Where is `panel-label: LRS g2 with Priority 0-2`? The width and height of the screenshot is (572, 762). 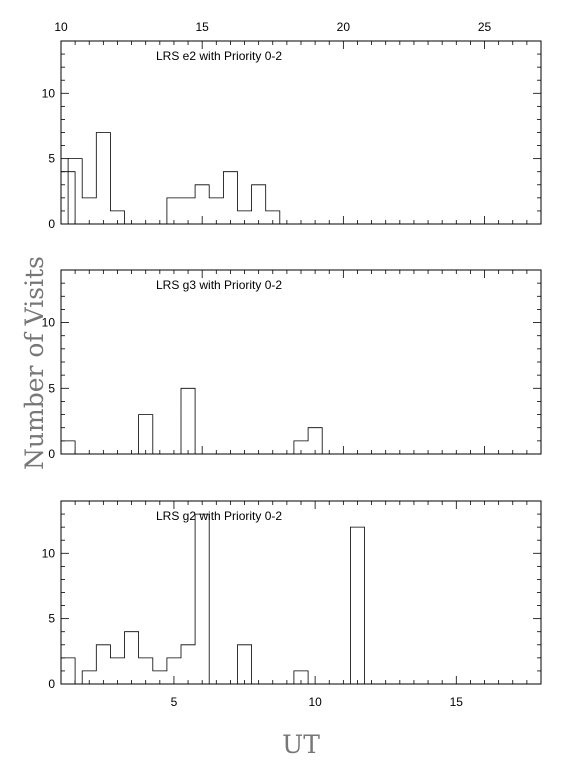
panel-label: LRS g2 with Priority 0-2 is located at coordinates (219, 516).